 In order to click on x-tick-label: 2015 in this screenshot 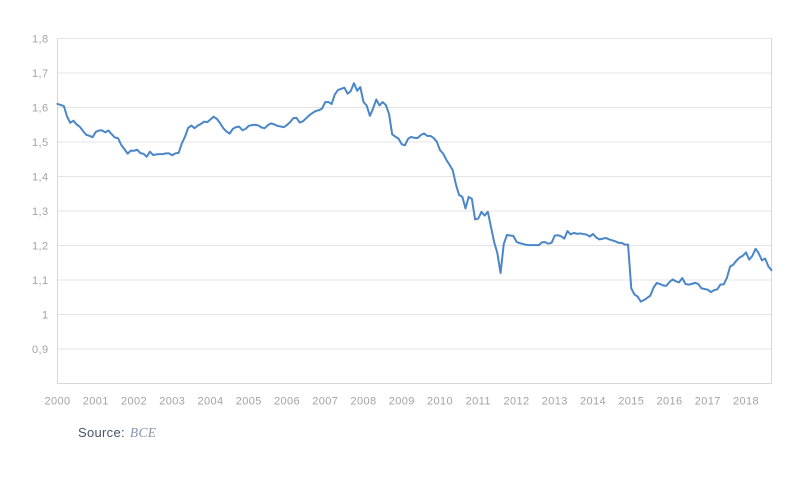, I will do `click(631, 402)`.